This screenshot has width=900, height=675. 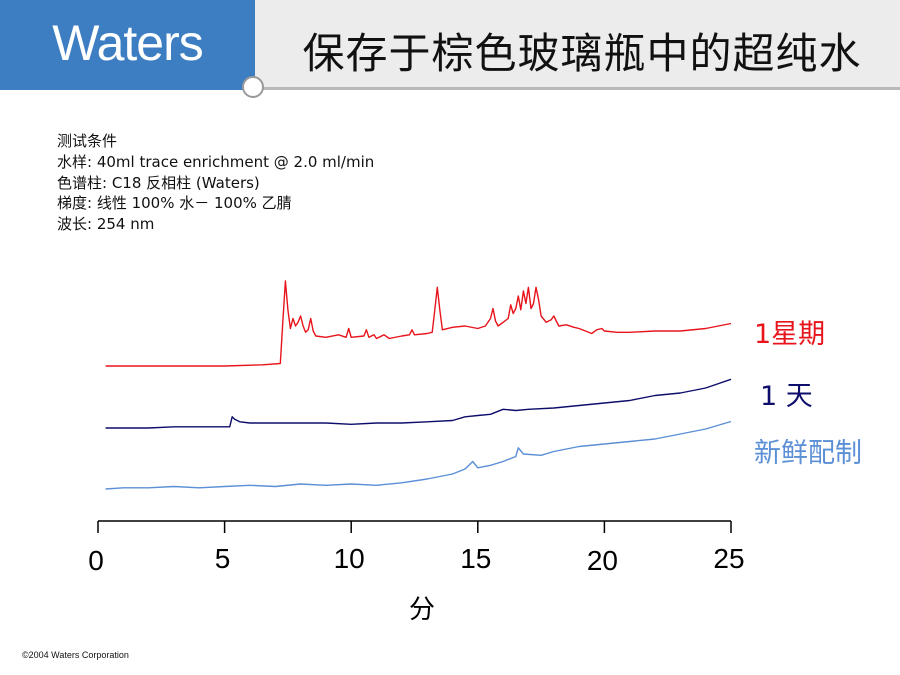 I want to click on condition-wavelength: 波长: 254 nm, so click(x=106, y=224).